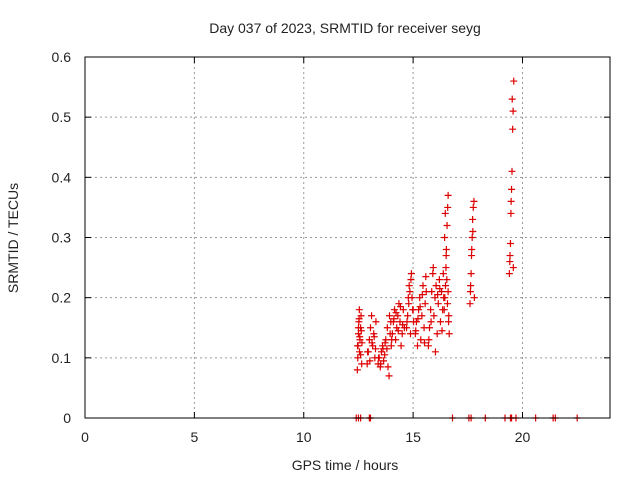 This screenshot has width=640, height=480. I want to click on x-tick-label: 10, so click(304, 437).